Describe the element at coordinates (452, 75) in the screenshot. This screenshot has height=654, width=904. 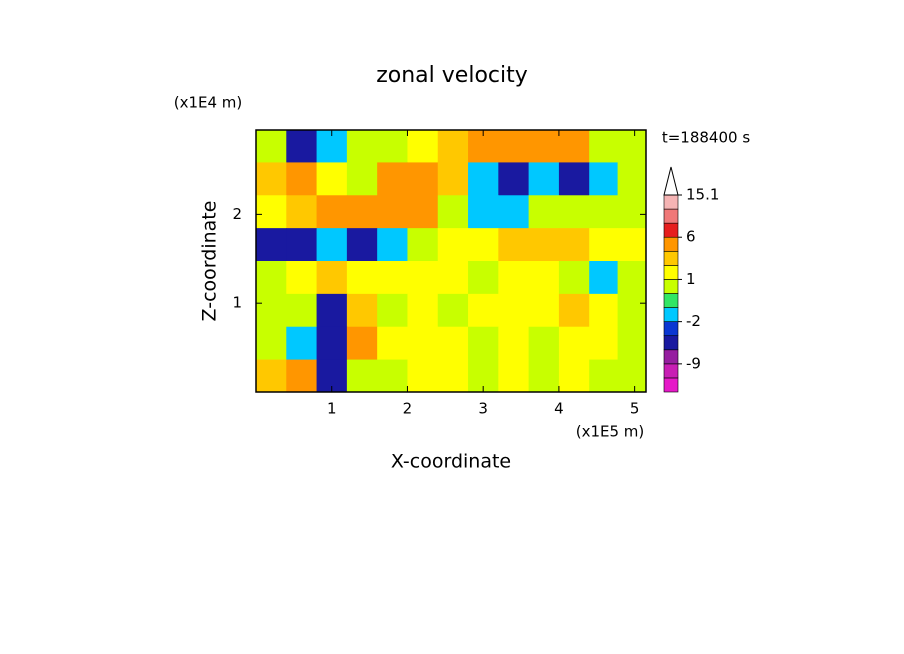
I see `chart-title: zonal velocity` at that location.